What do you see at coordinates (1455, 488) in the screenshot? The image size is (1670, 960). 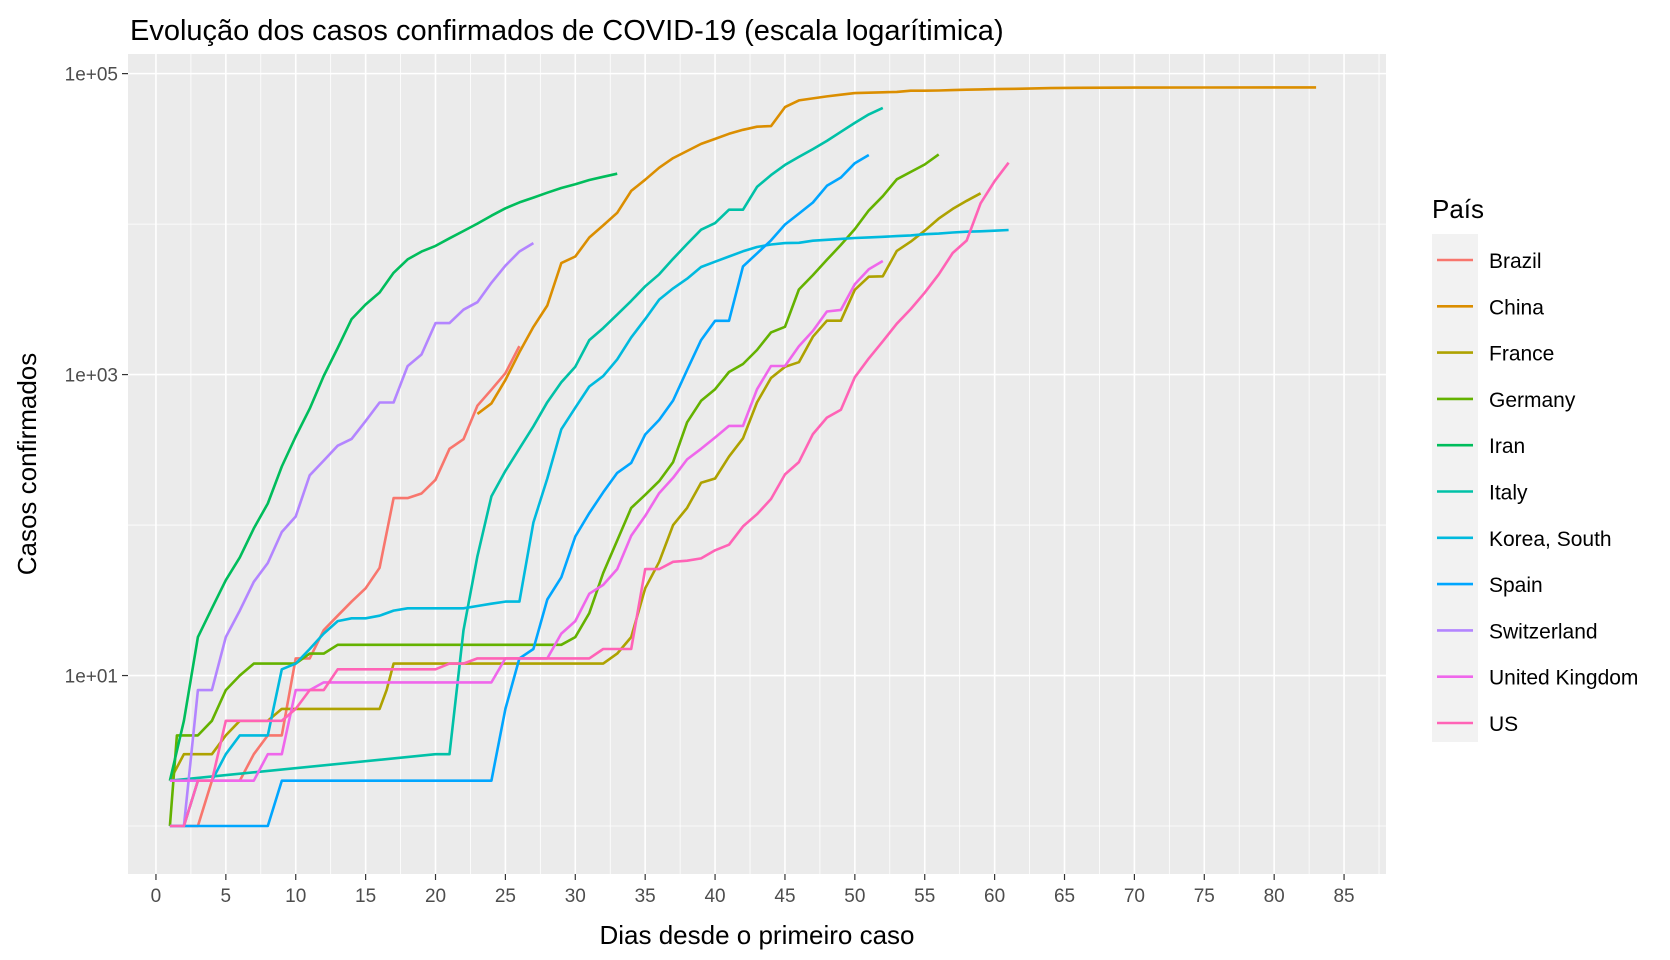 I see `legend-key-background` at bounding box center [1455, 488].